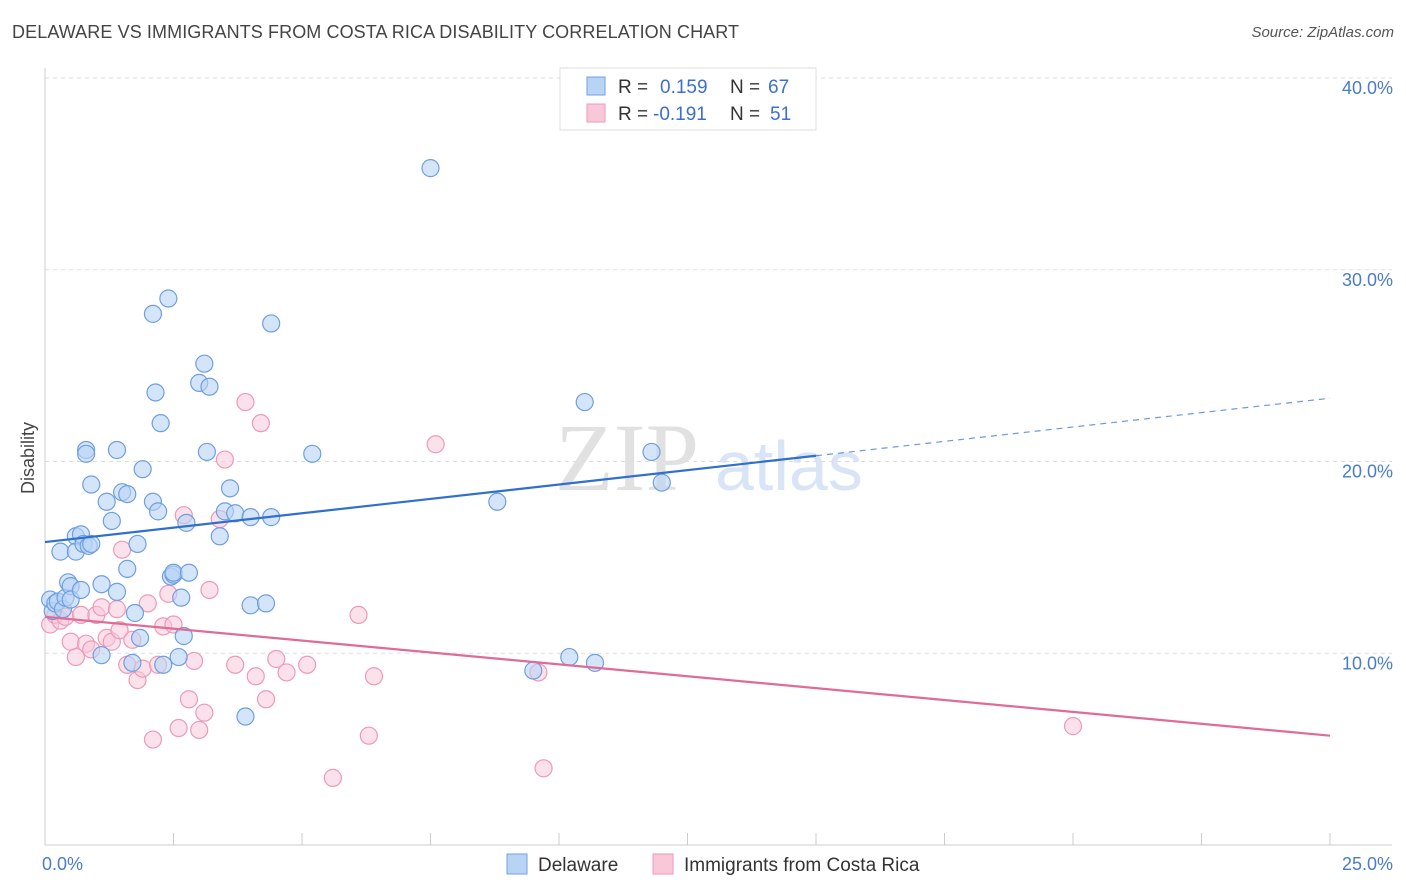  I want to click on delaware-legend-swatch, so click(596, 86).